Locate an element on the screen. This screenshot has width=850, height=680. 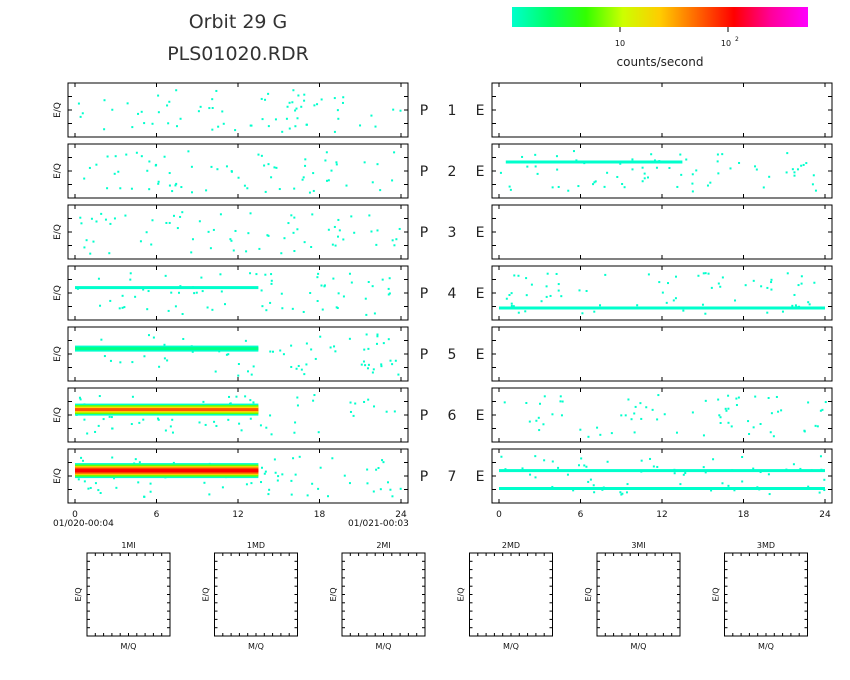
small-plot-2mi: 2MI M/Q E/Q is located at coordinates (377, 596).